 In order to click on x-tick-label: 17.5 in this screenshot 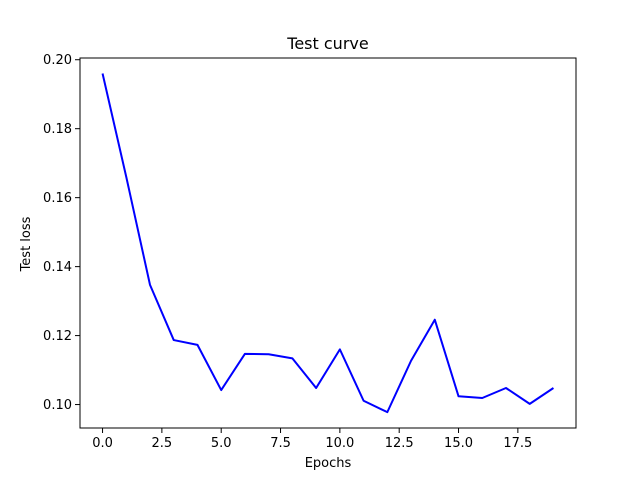, I will do `click(517, 443)`.